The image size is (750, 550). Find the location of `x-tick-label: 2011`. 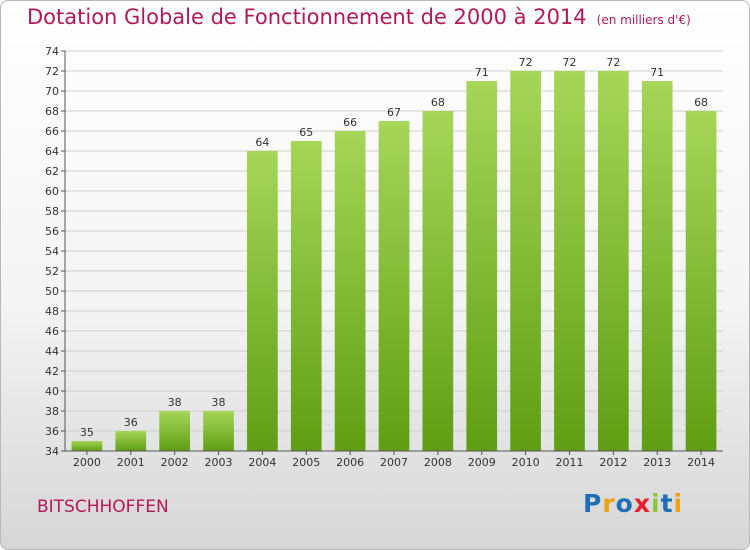

x-tick-label: 2011 is located at coordinates (569, 462).